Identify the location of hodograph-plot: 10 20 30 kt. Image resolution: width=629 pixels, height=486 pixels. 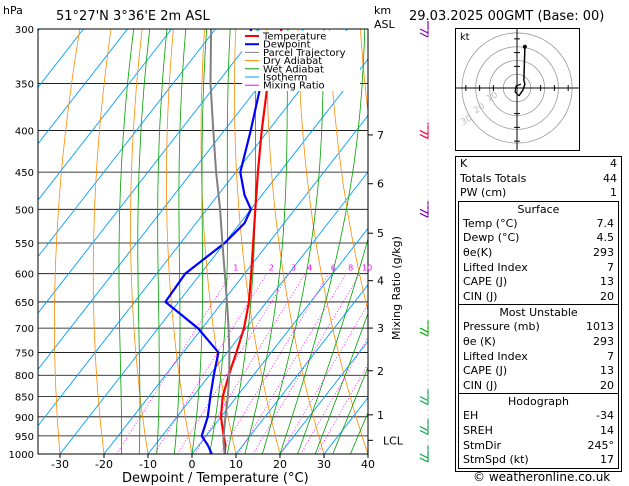
(517, 89).